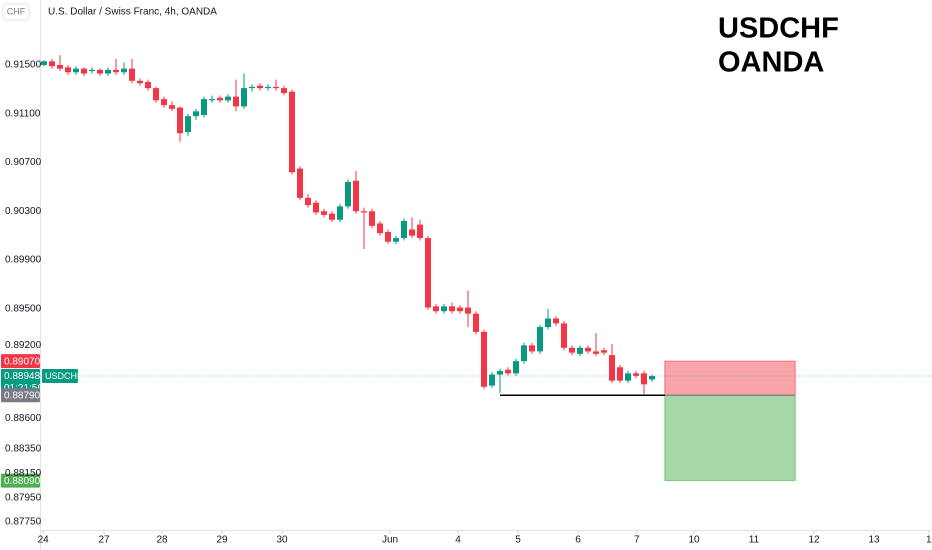 Image resolution: width=932 pixels, height=550 pixels. What do you see at coordinates (929, 540) in the screenshot?
I see `x-tick-label: 1` at bounding box center [929, 540].